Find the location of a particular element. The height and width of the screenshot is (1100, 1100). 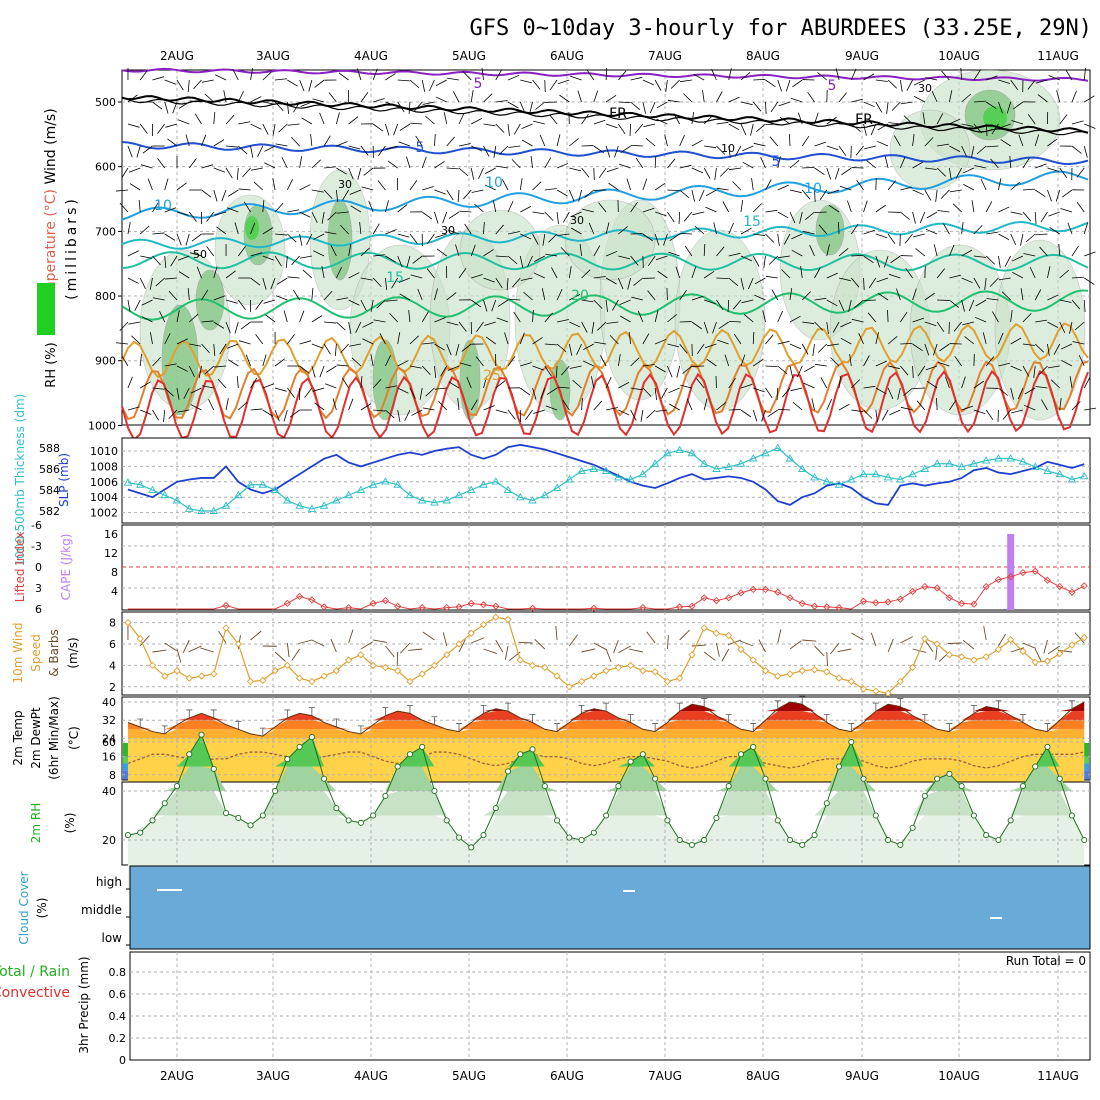

pressure-tick: 500 is located at coordinates (105, 102).